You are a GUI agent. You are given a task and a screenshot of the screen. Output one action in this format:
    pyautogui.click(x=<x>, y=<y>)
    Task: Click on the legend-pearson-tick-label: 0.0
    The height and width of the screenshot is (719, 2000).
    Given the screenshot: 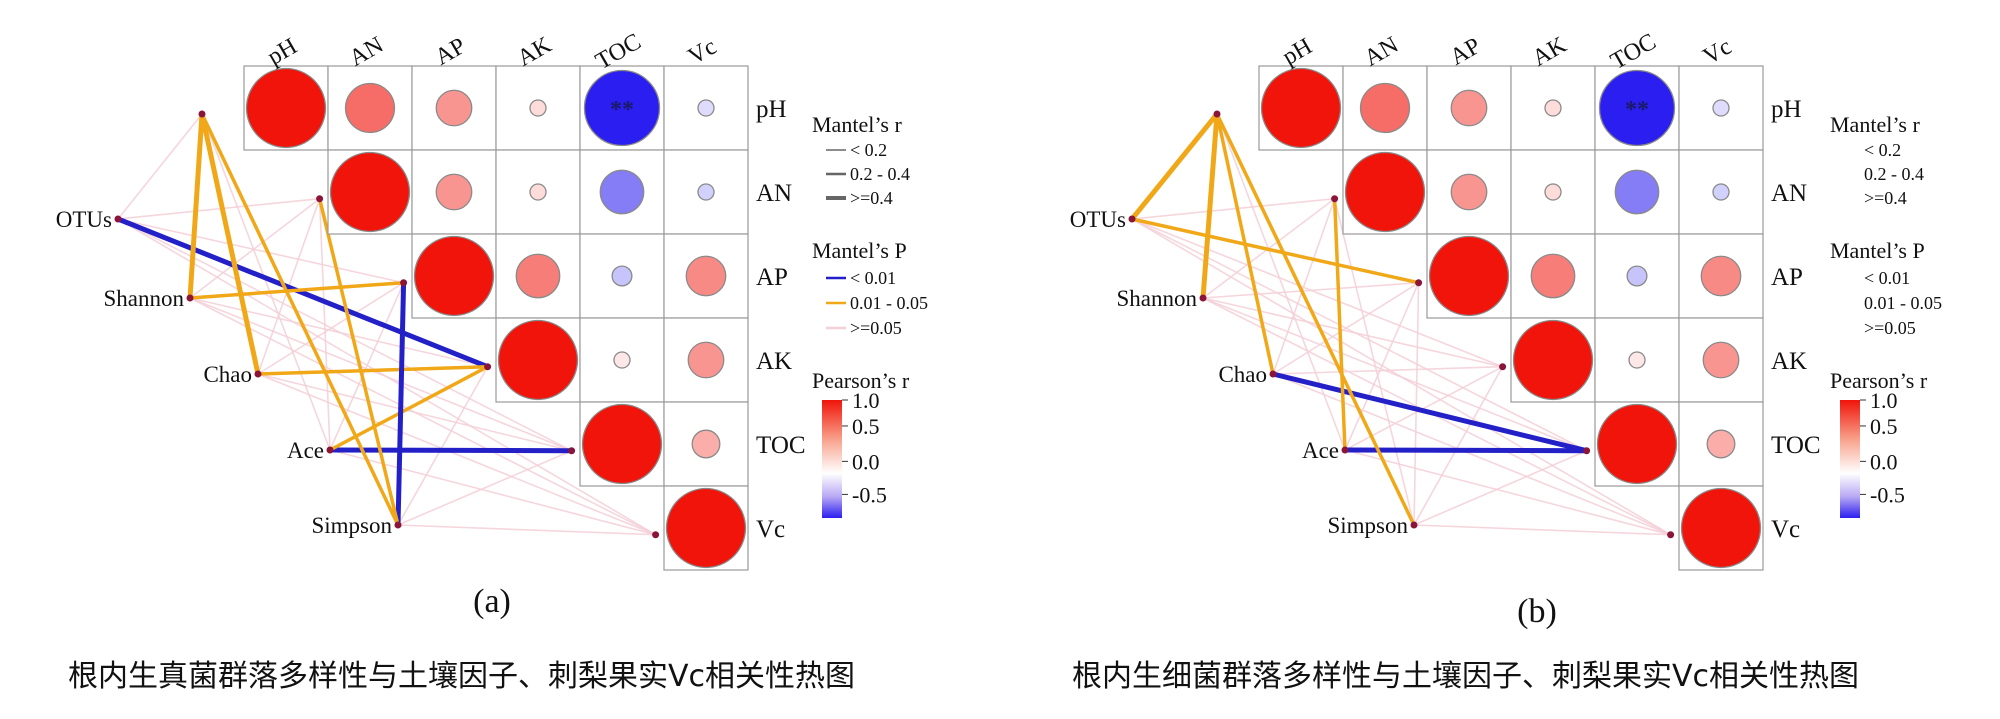 What is the action you would take?
    pyautogui.click(x=866, y=461)
    